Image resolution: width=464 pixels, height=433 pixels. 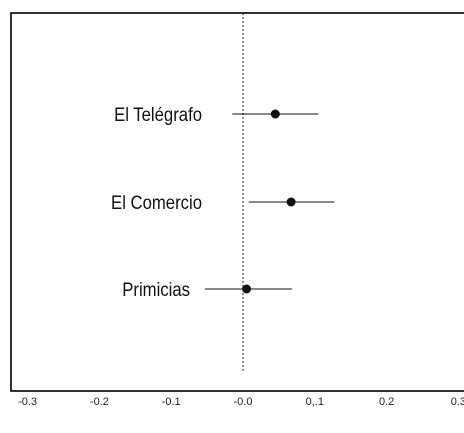 What do you see at coordinates (243, 402) in the screenshot?
I see `x-tick-label: -0.0` at bounding box center [243, 402].